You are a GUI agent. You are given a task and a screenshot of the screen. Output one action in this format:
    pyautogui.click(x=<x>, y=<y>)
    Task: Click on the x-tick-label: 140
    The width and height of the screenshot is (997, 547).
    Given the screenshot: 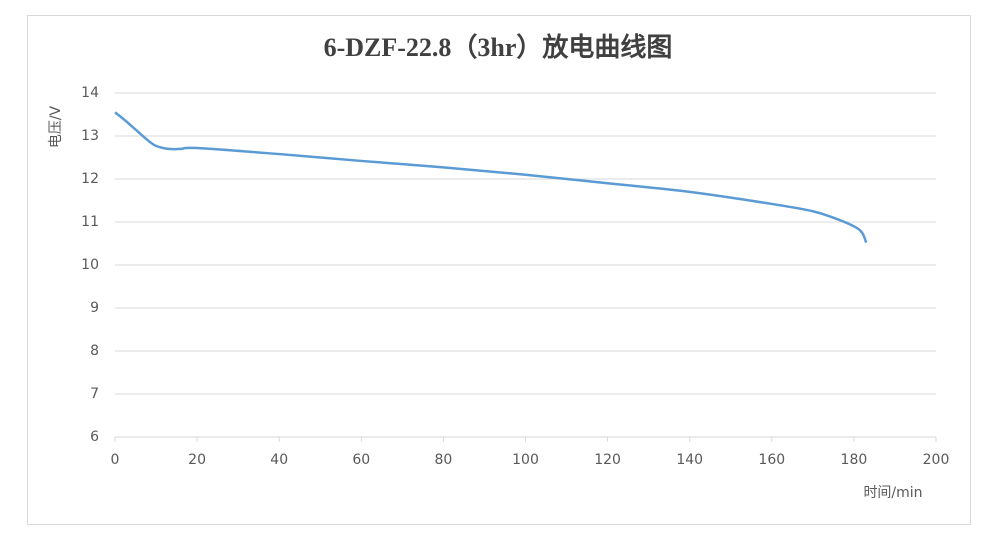 What is the action you would take?
    pyautogui.click(x=689, y=460)
    